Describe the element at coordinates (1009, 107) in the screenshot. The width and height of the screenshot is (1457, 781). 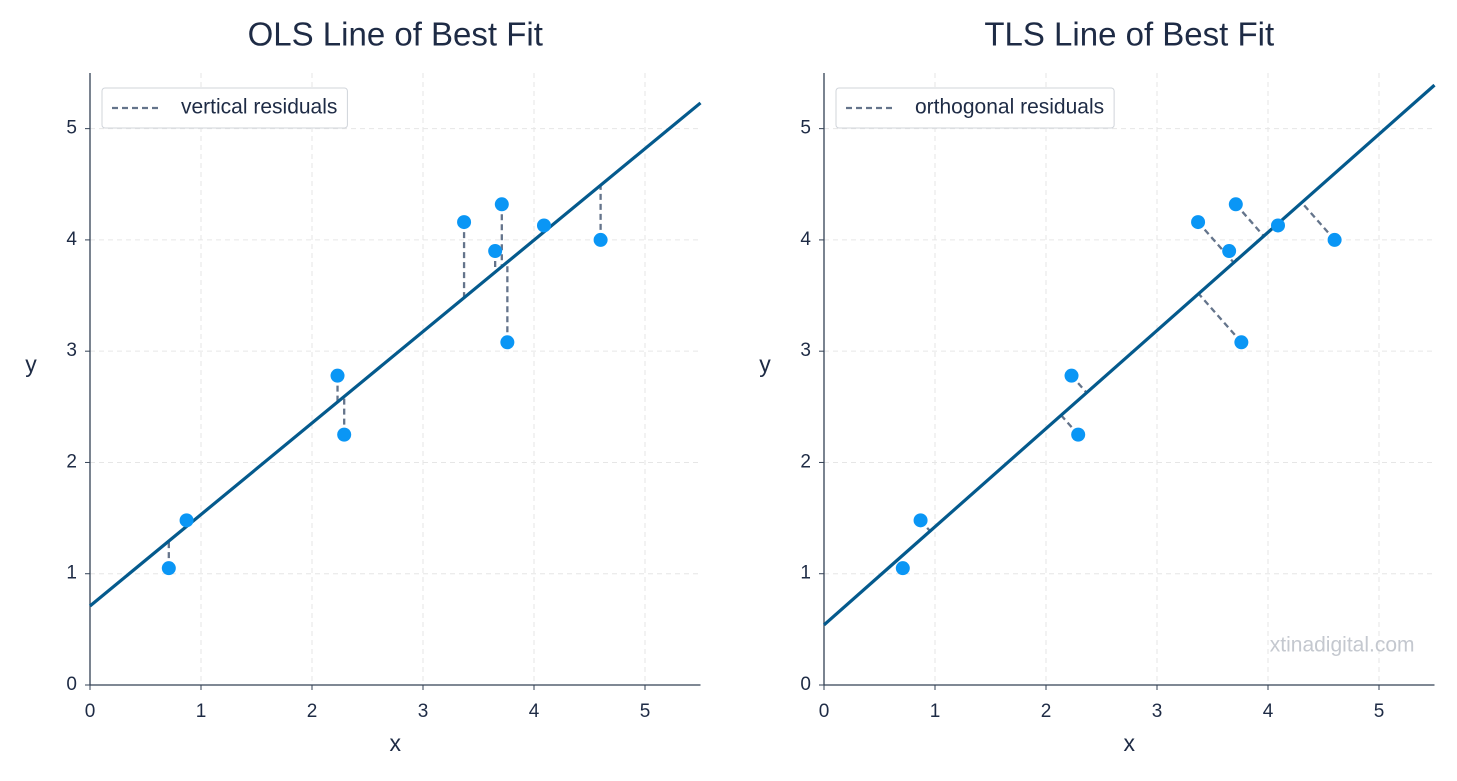
I see `legend-label: orthogonal residuals` at that location.